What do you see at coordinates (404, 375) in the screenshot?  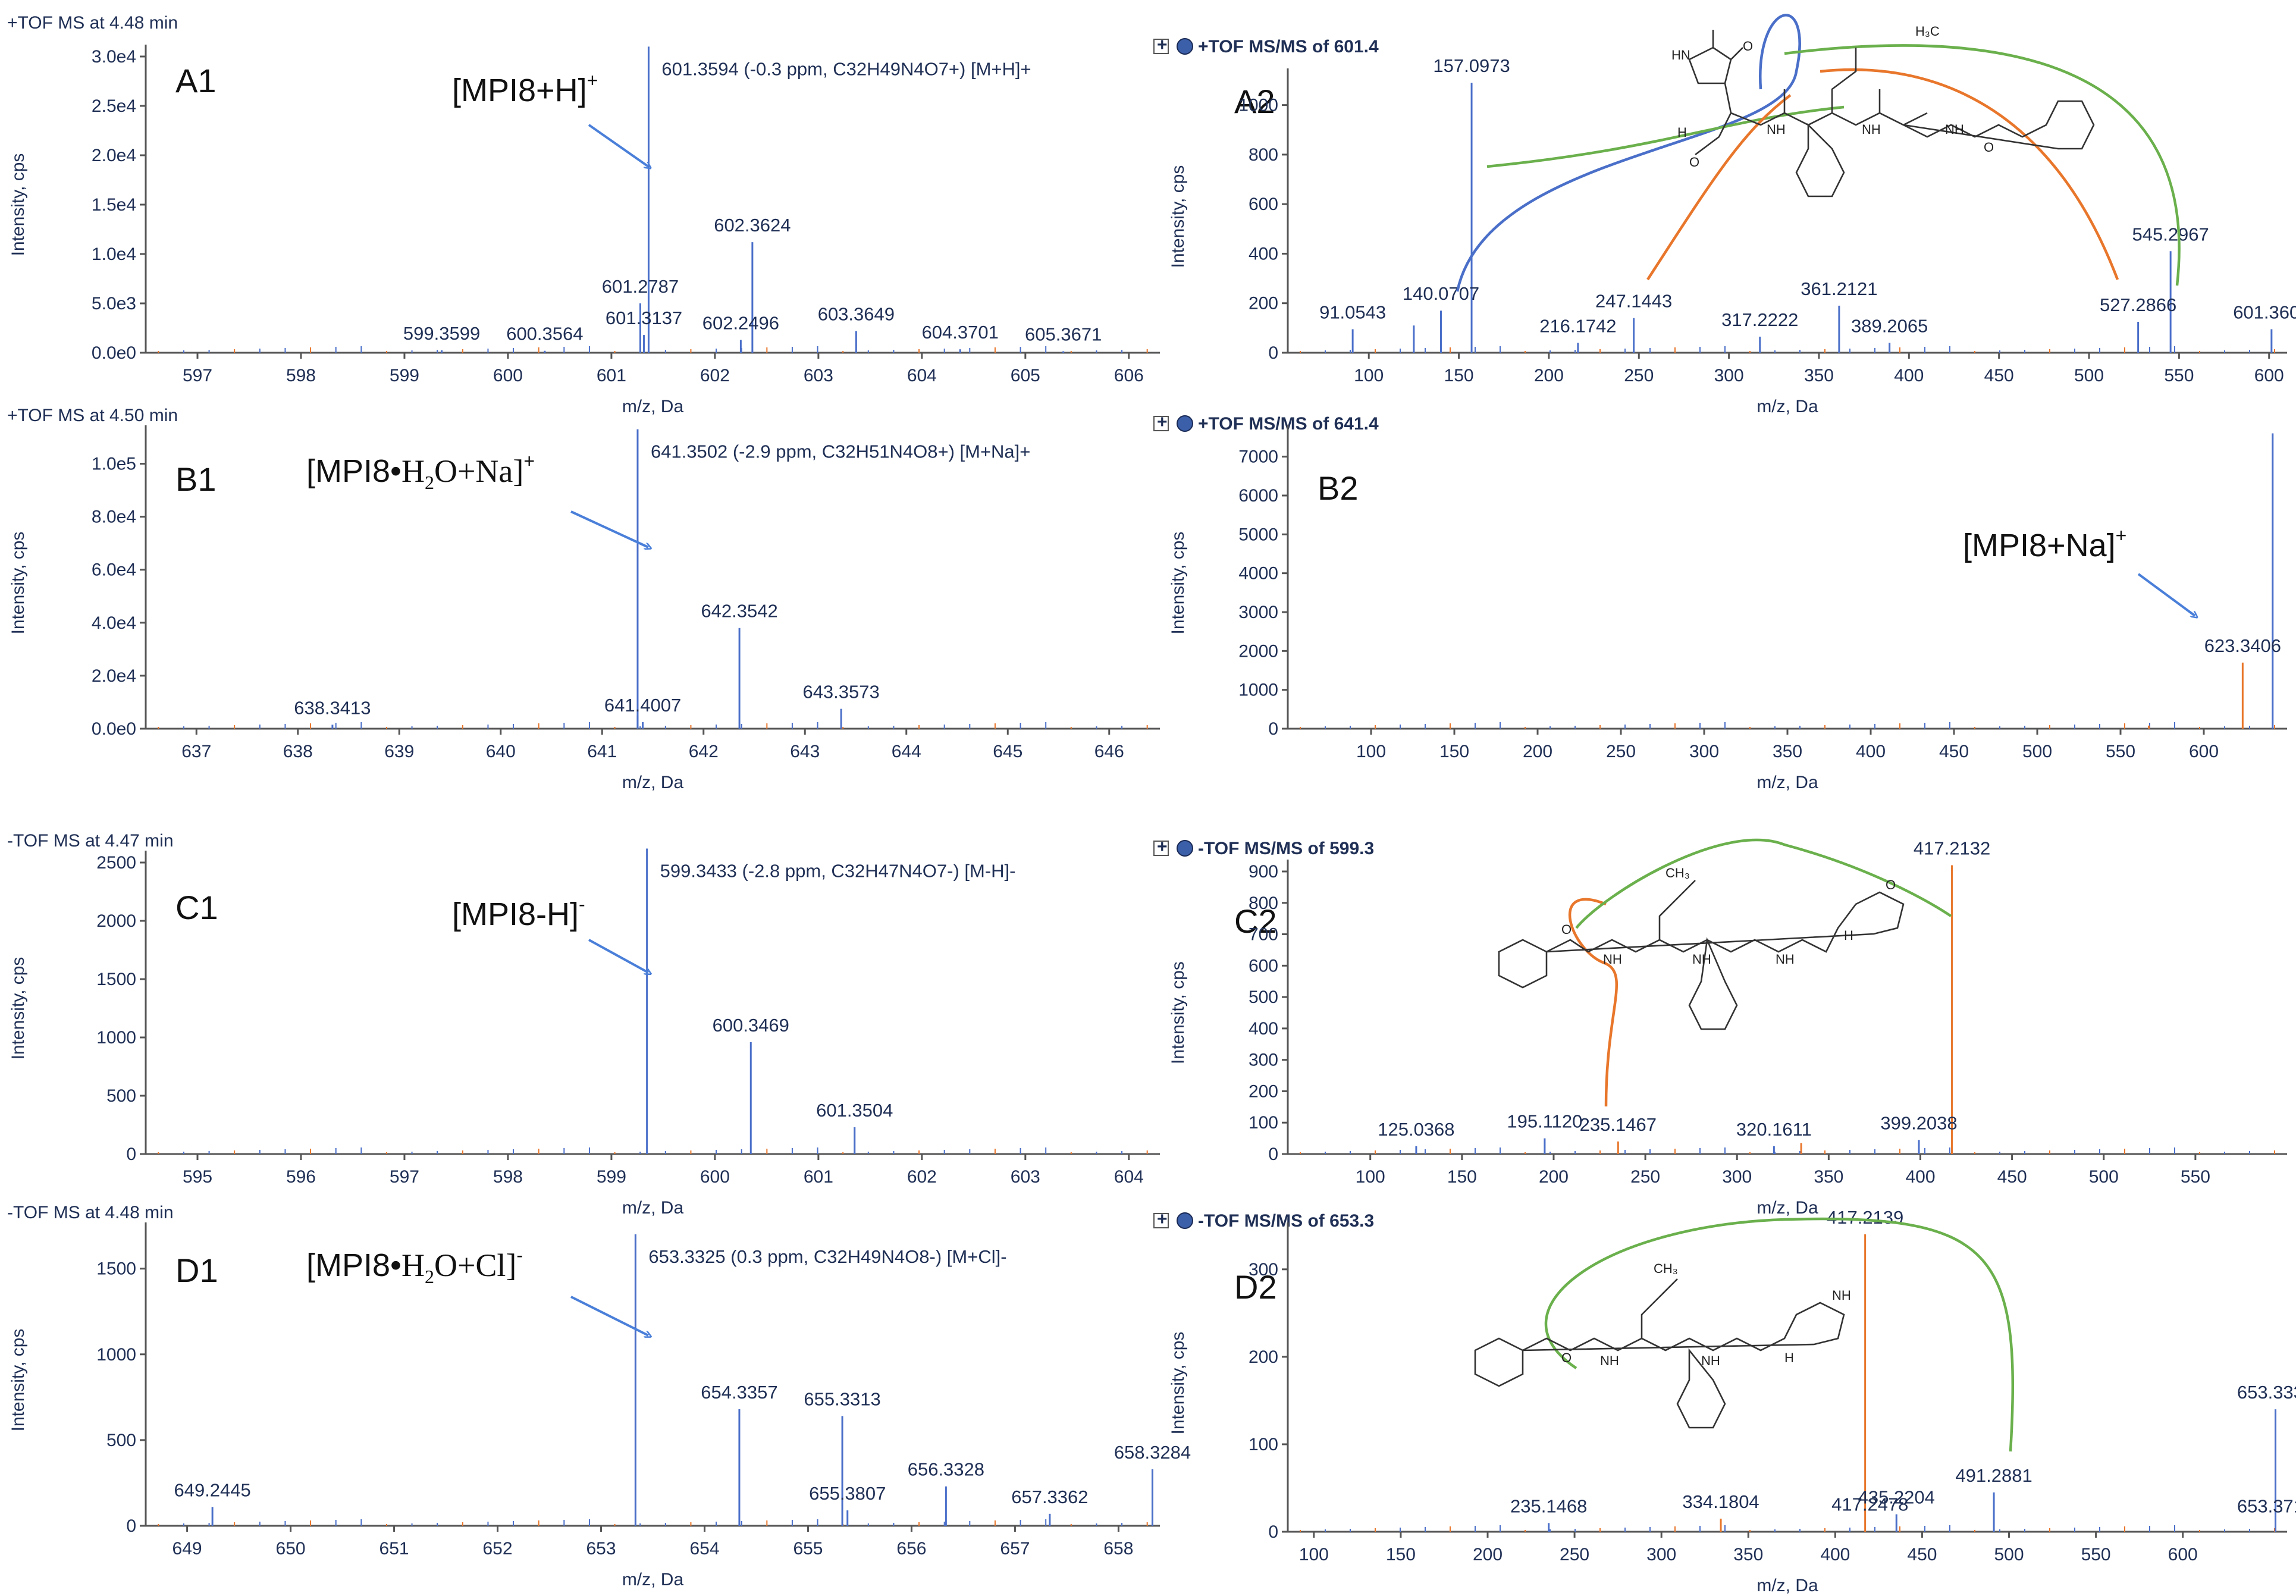 I see `x-tick-label: 599` at bounding box center [404, 375].